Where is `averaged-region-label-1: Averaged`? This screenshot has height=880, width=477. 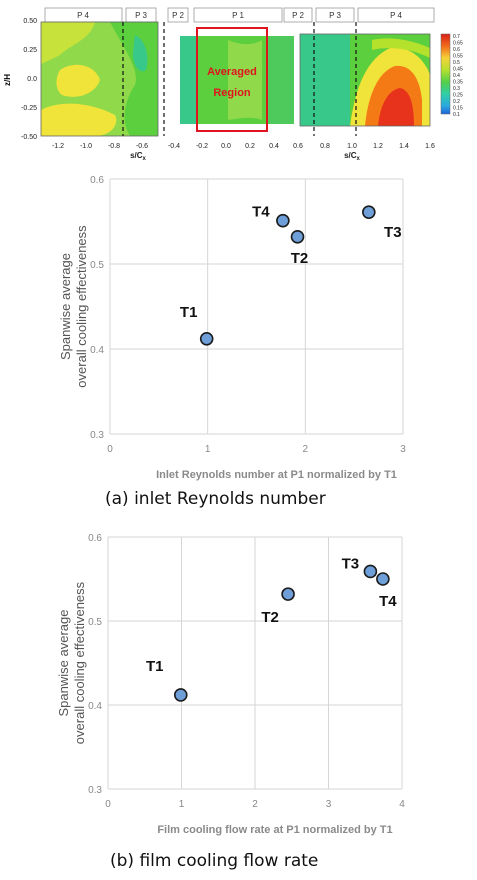
averaged-region-label-1: Averaged is located at coordinates (232, 72).